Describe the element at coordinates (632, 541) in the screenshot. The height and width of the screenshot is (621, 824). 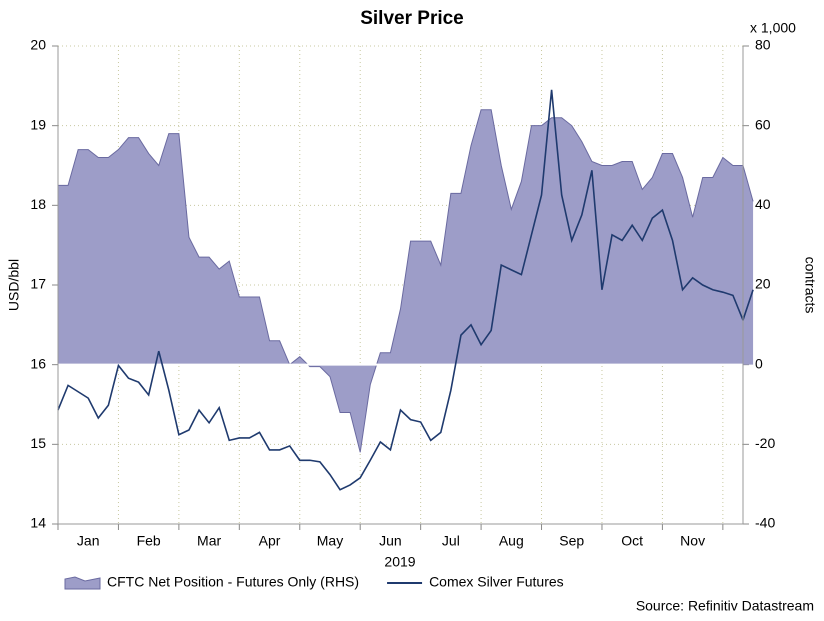
I see `x-tick-label: Oct` at that location.